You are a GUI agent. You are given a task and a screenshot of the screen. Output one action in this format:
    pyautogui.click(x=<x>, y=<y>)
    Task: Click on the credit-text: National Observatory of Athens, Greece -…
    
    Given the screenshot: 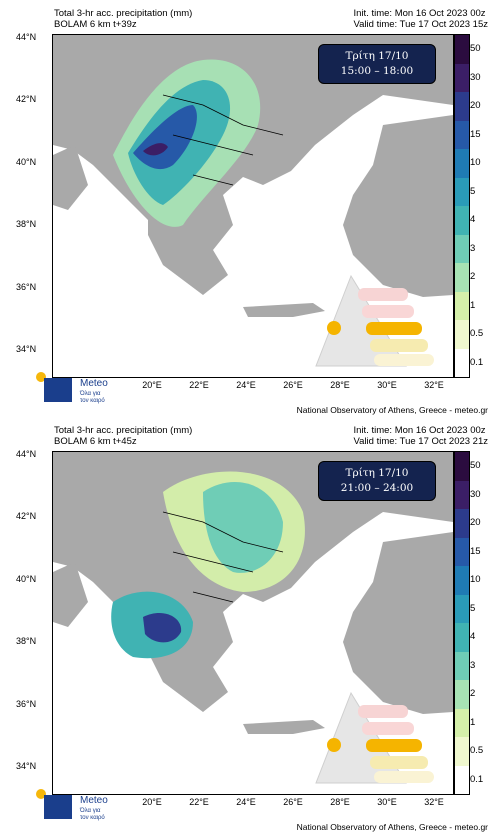 What is the action you would take?
    pyautogui.click(x=392, y=410)
    